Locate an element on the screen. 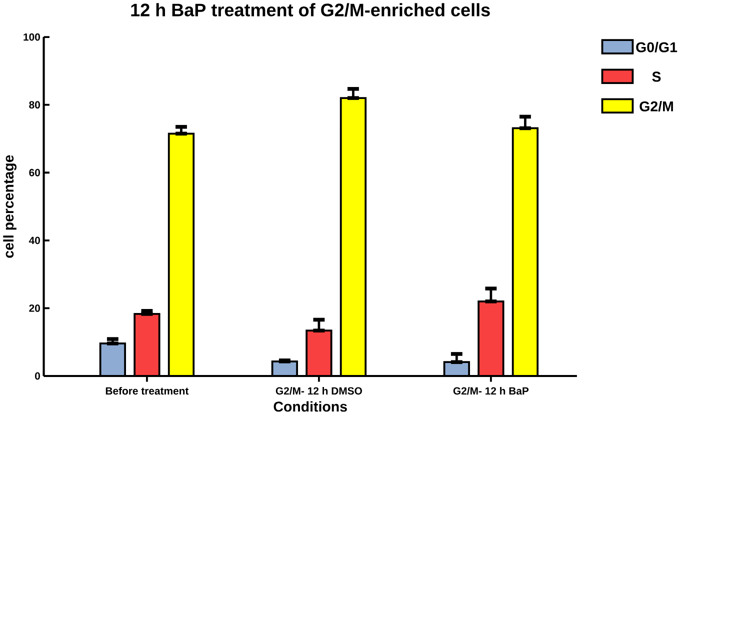 The image size is (734, 617). chart-title: 12 h BaP treatment of G2/M-enriched cells is located at coordinates (310, 10).